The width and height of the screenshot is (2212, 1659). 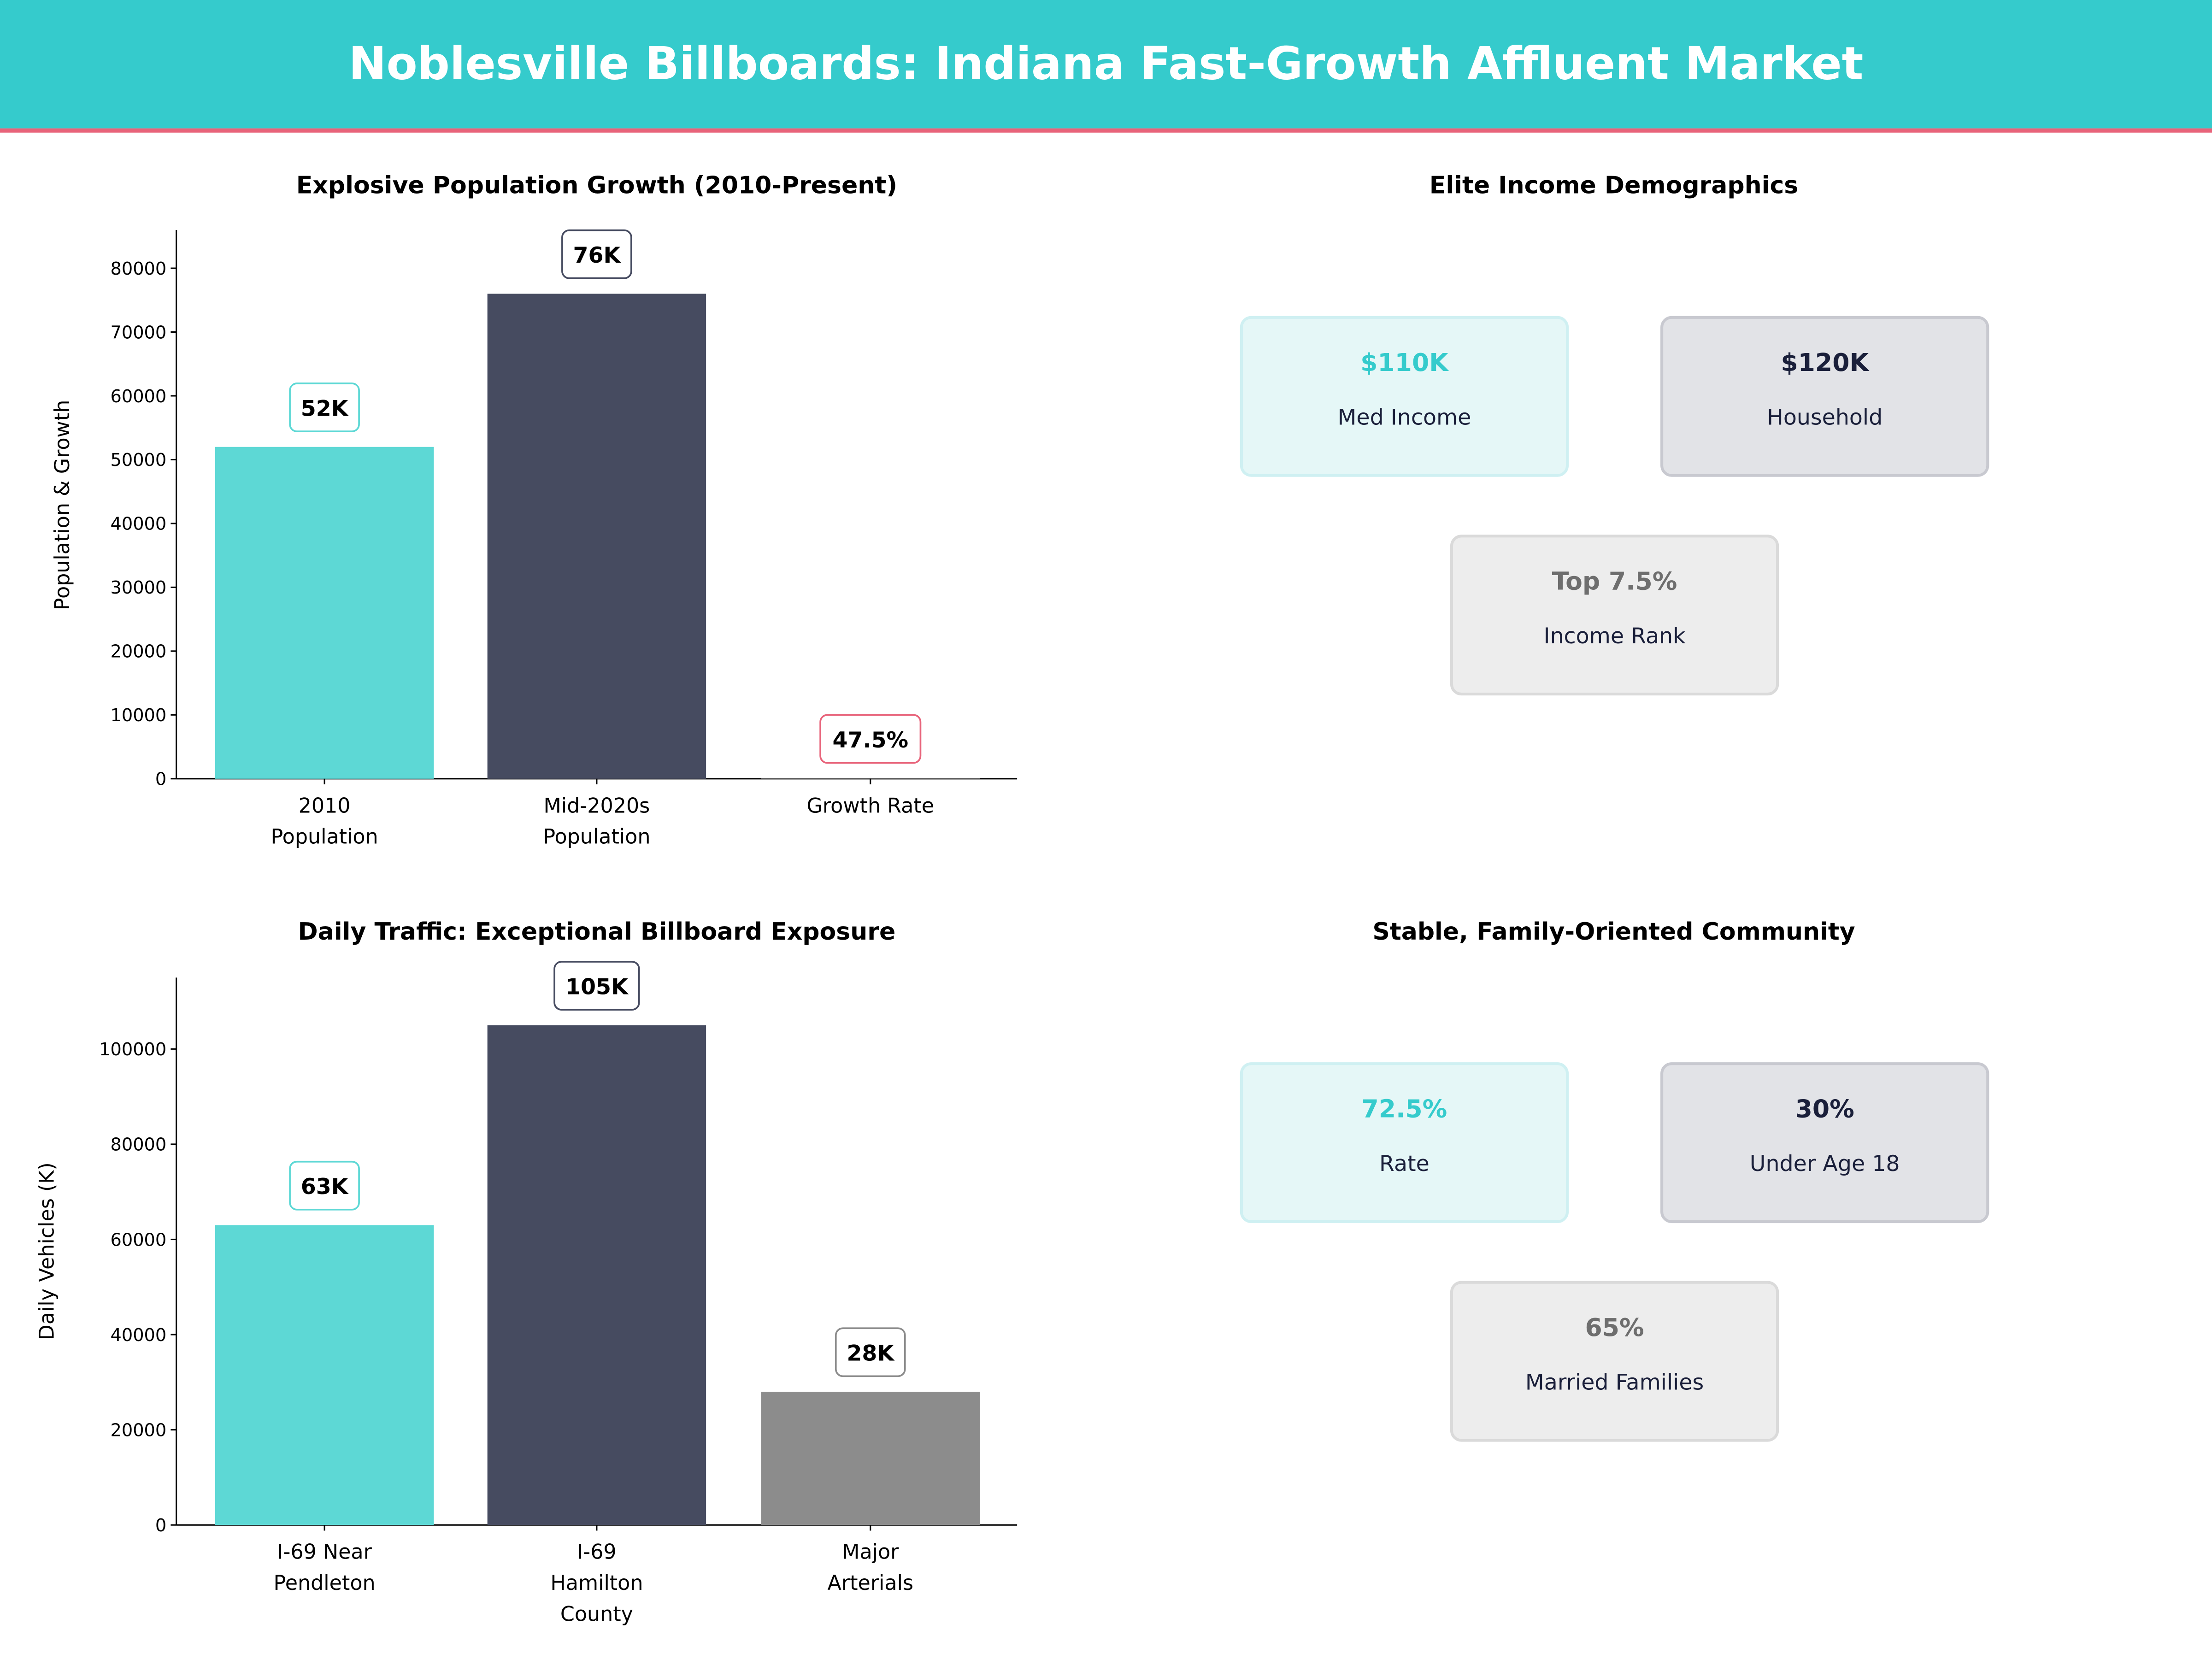 What do you see at coordinates (139, 587) in the screenshot?
I see `y-tick-label: 30000` at bounding box center [139, 587].